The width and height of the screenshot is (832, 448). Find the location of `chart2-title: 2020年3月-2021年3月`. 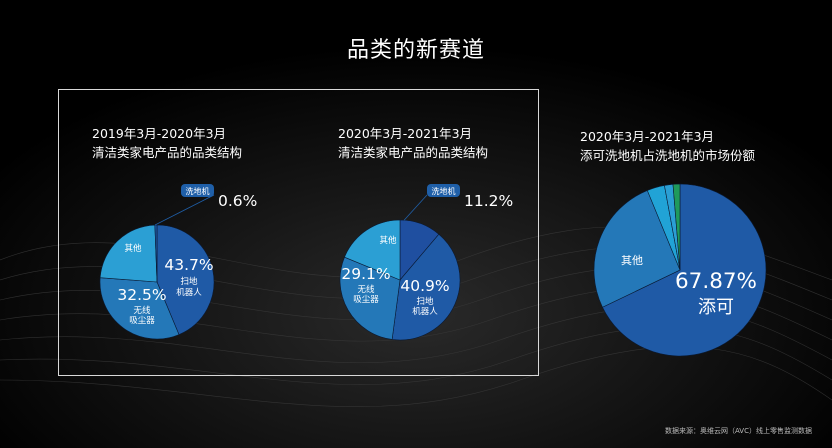

chart2-title: 2020年3月-2021年3月 is located at coordinates (405, 133).